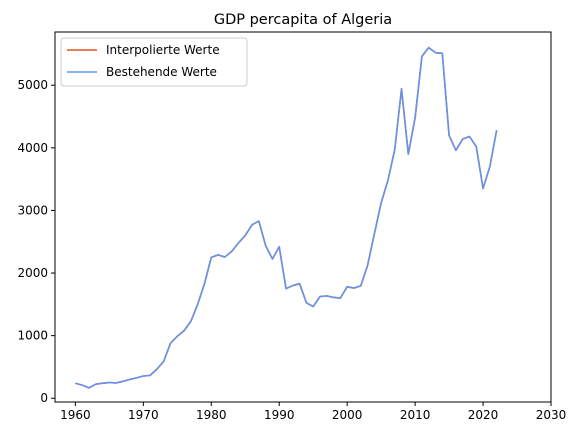 Image resolution: width=578 pixels, height=435 pixels. What do you see at coordinates (32, 85) in the screenshot?
I see `y-tick-label: 5000` at bounding box center [32, 85].